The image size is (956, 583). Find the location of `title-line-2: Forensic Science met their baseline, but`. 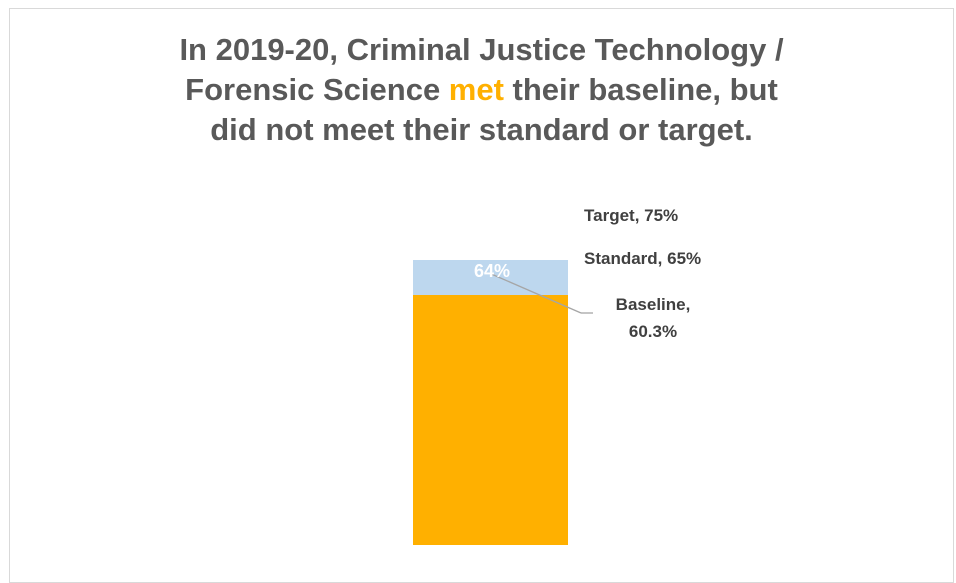

title-line-2: Forensic Science met their baseline, but is located at coordinates (481, 90).